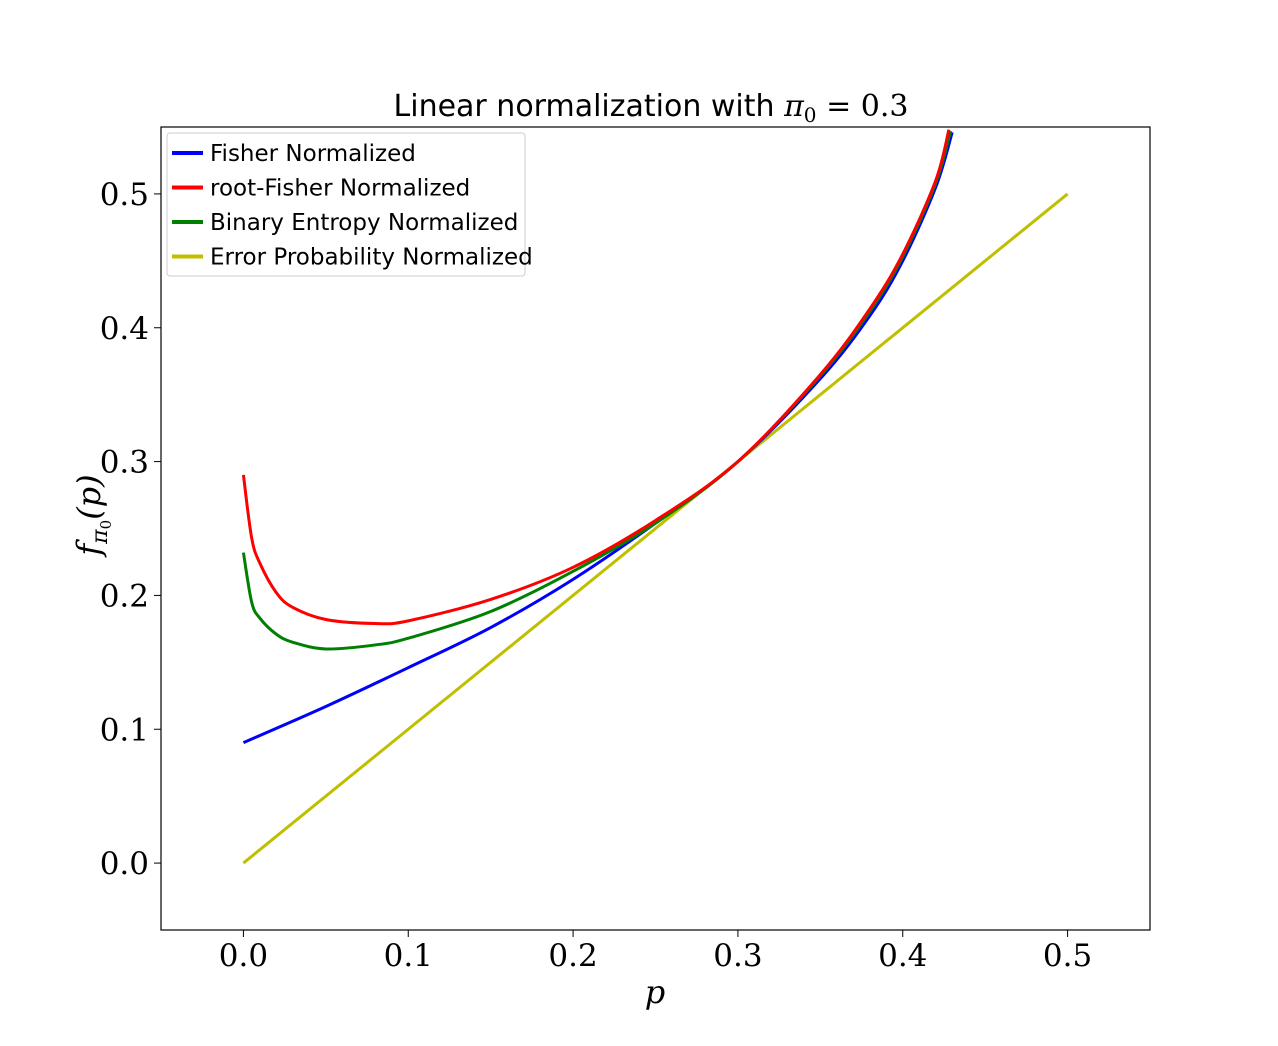 The image size is (1278, 1046). What do you see at coordinates (655, 952) in the screenshot?
I see `x-axis: 0.0 0.1 0.2 0.3 0.4 0.5` at bounding box center [655, 952].